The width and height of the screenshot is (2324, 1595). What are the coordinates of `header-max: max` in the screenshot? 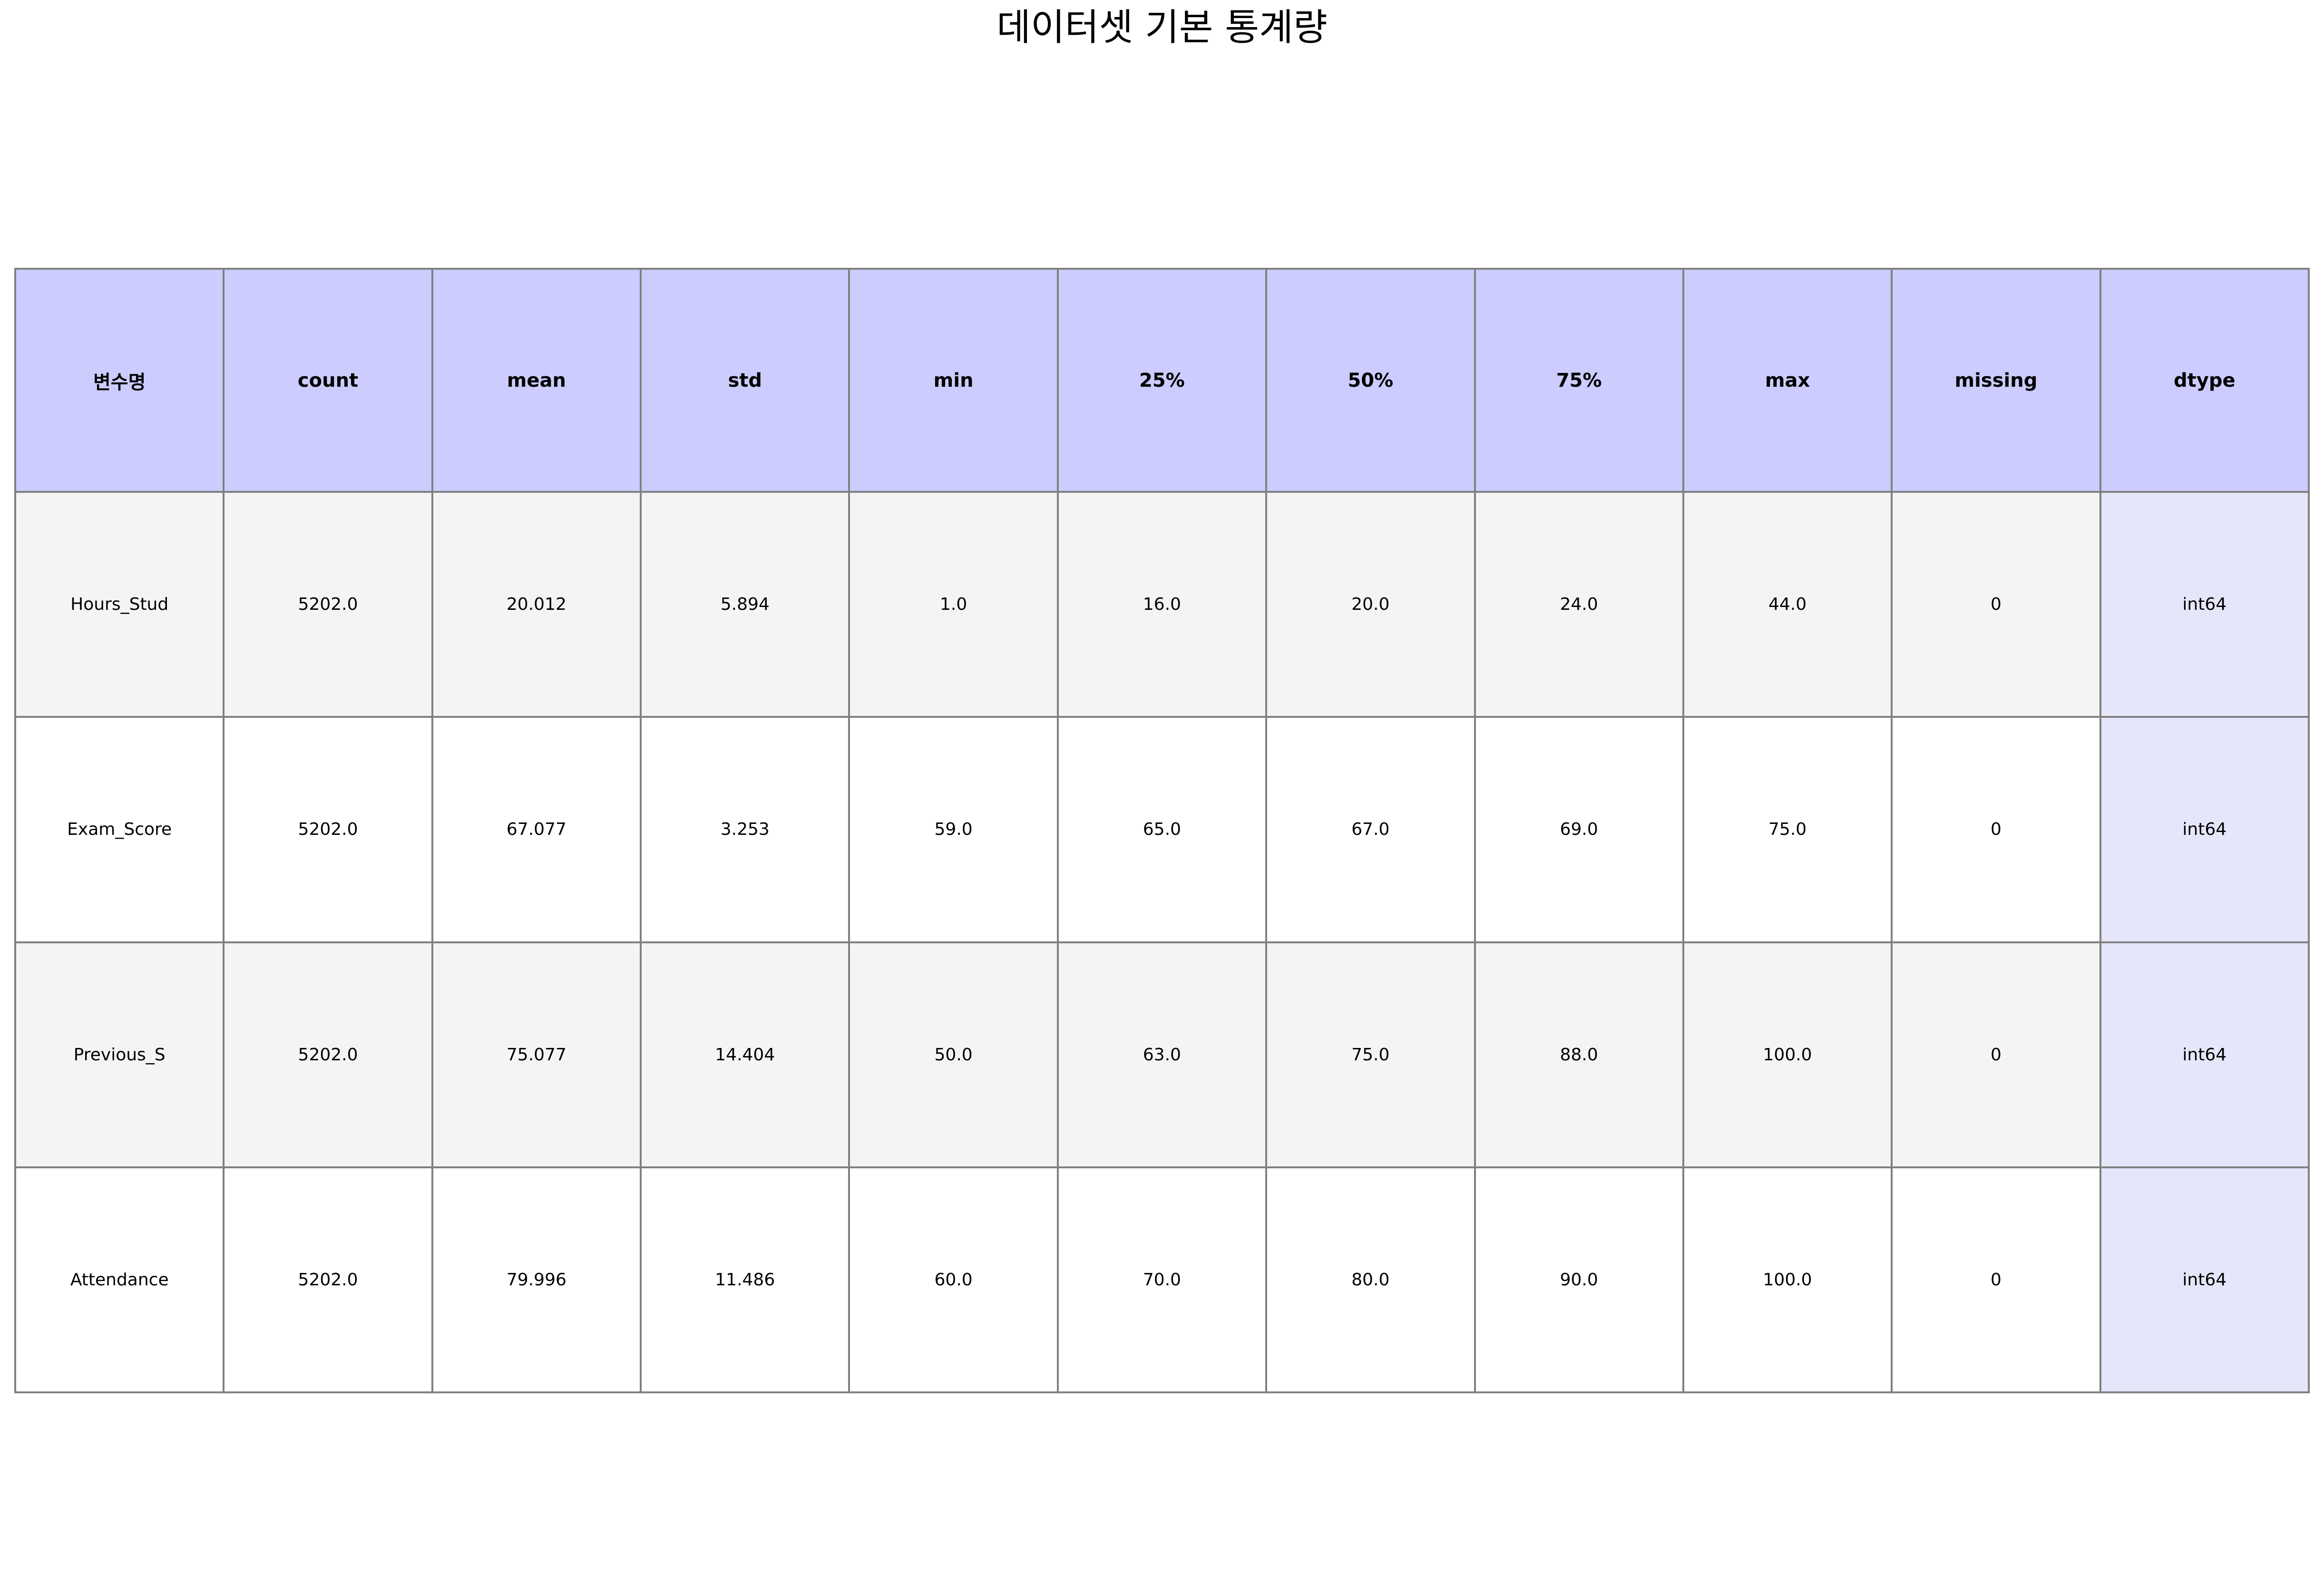 It's located at (1787, 380).